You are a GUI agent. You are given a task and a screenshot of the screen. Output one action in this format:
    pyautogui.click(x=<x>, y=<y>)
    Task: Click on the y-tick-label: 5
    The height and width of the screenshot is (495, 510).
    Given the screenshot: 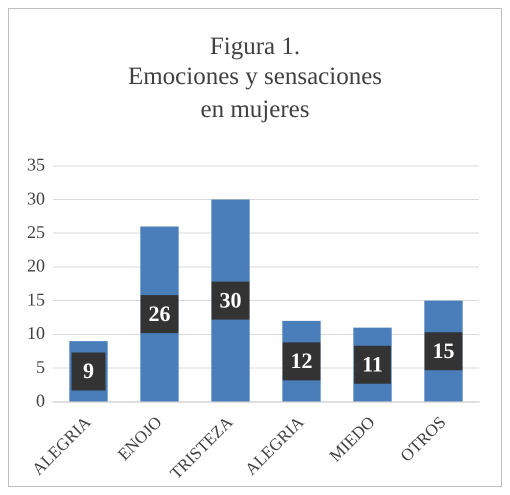 What is the action you would take?
    pyautogui.click(x=40, y=366)
    